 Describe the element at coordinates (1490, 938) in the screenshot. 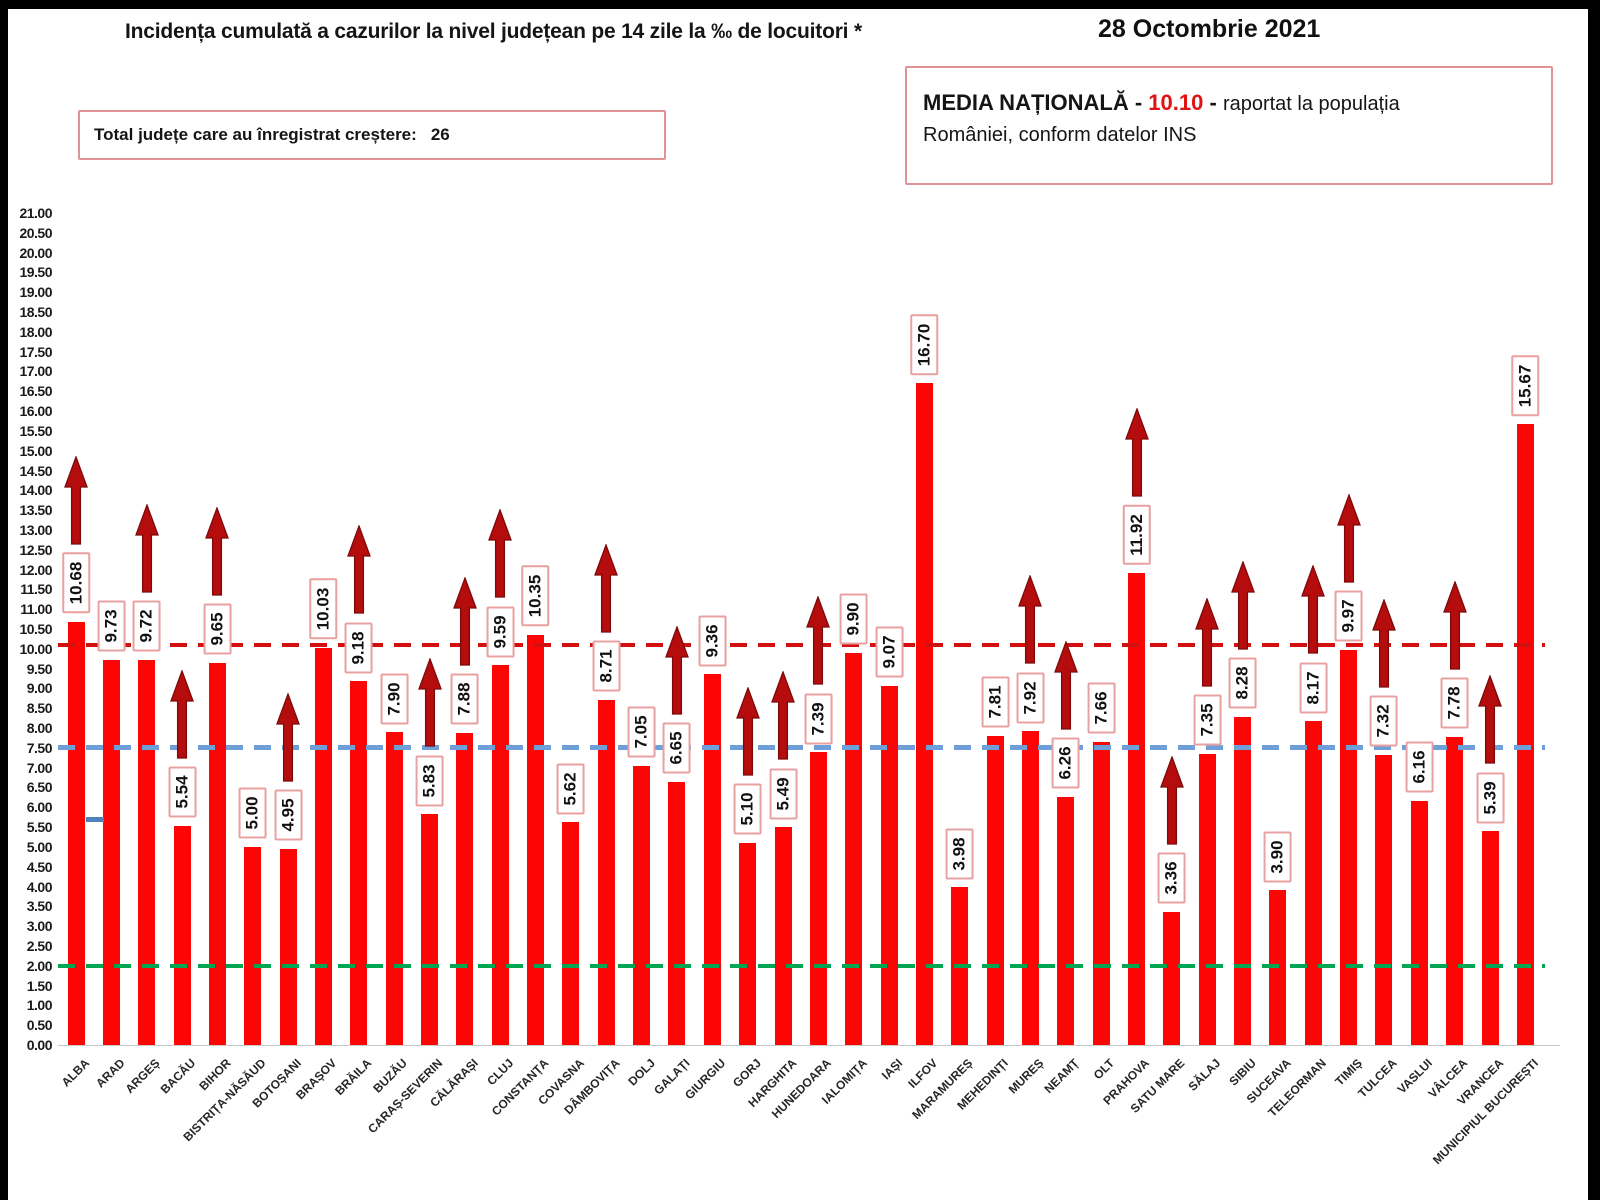

I see `bar-vrancea` at that location.